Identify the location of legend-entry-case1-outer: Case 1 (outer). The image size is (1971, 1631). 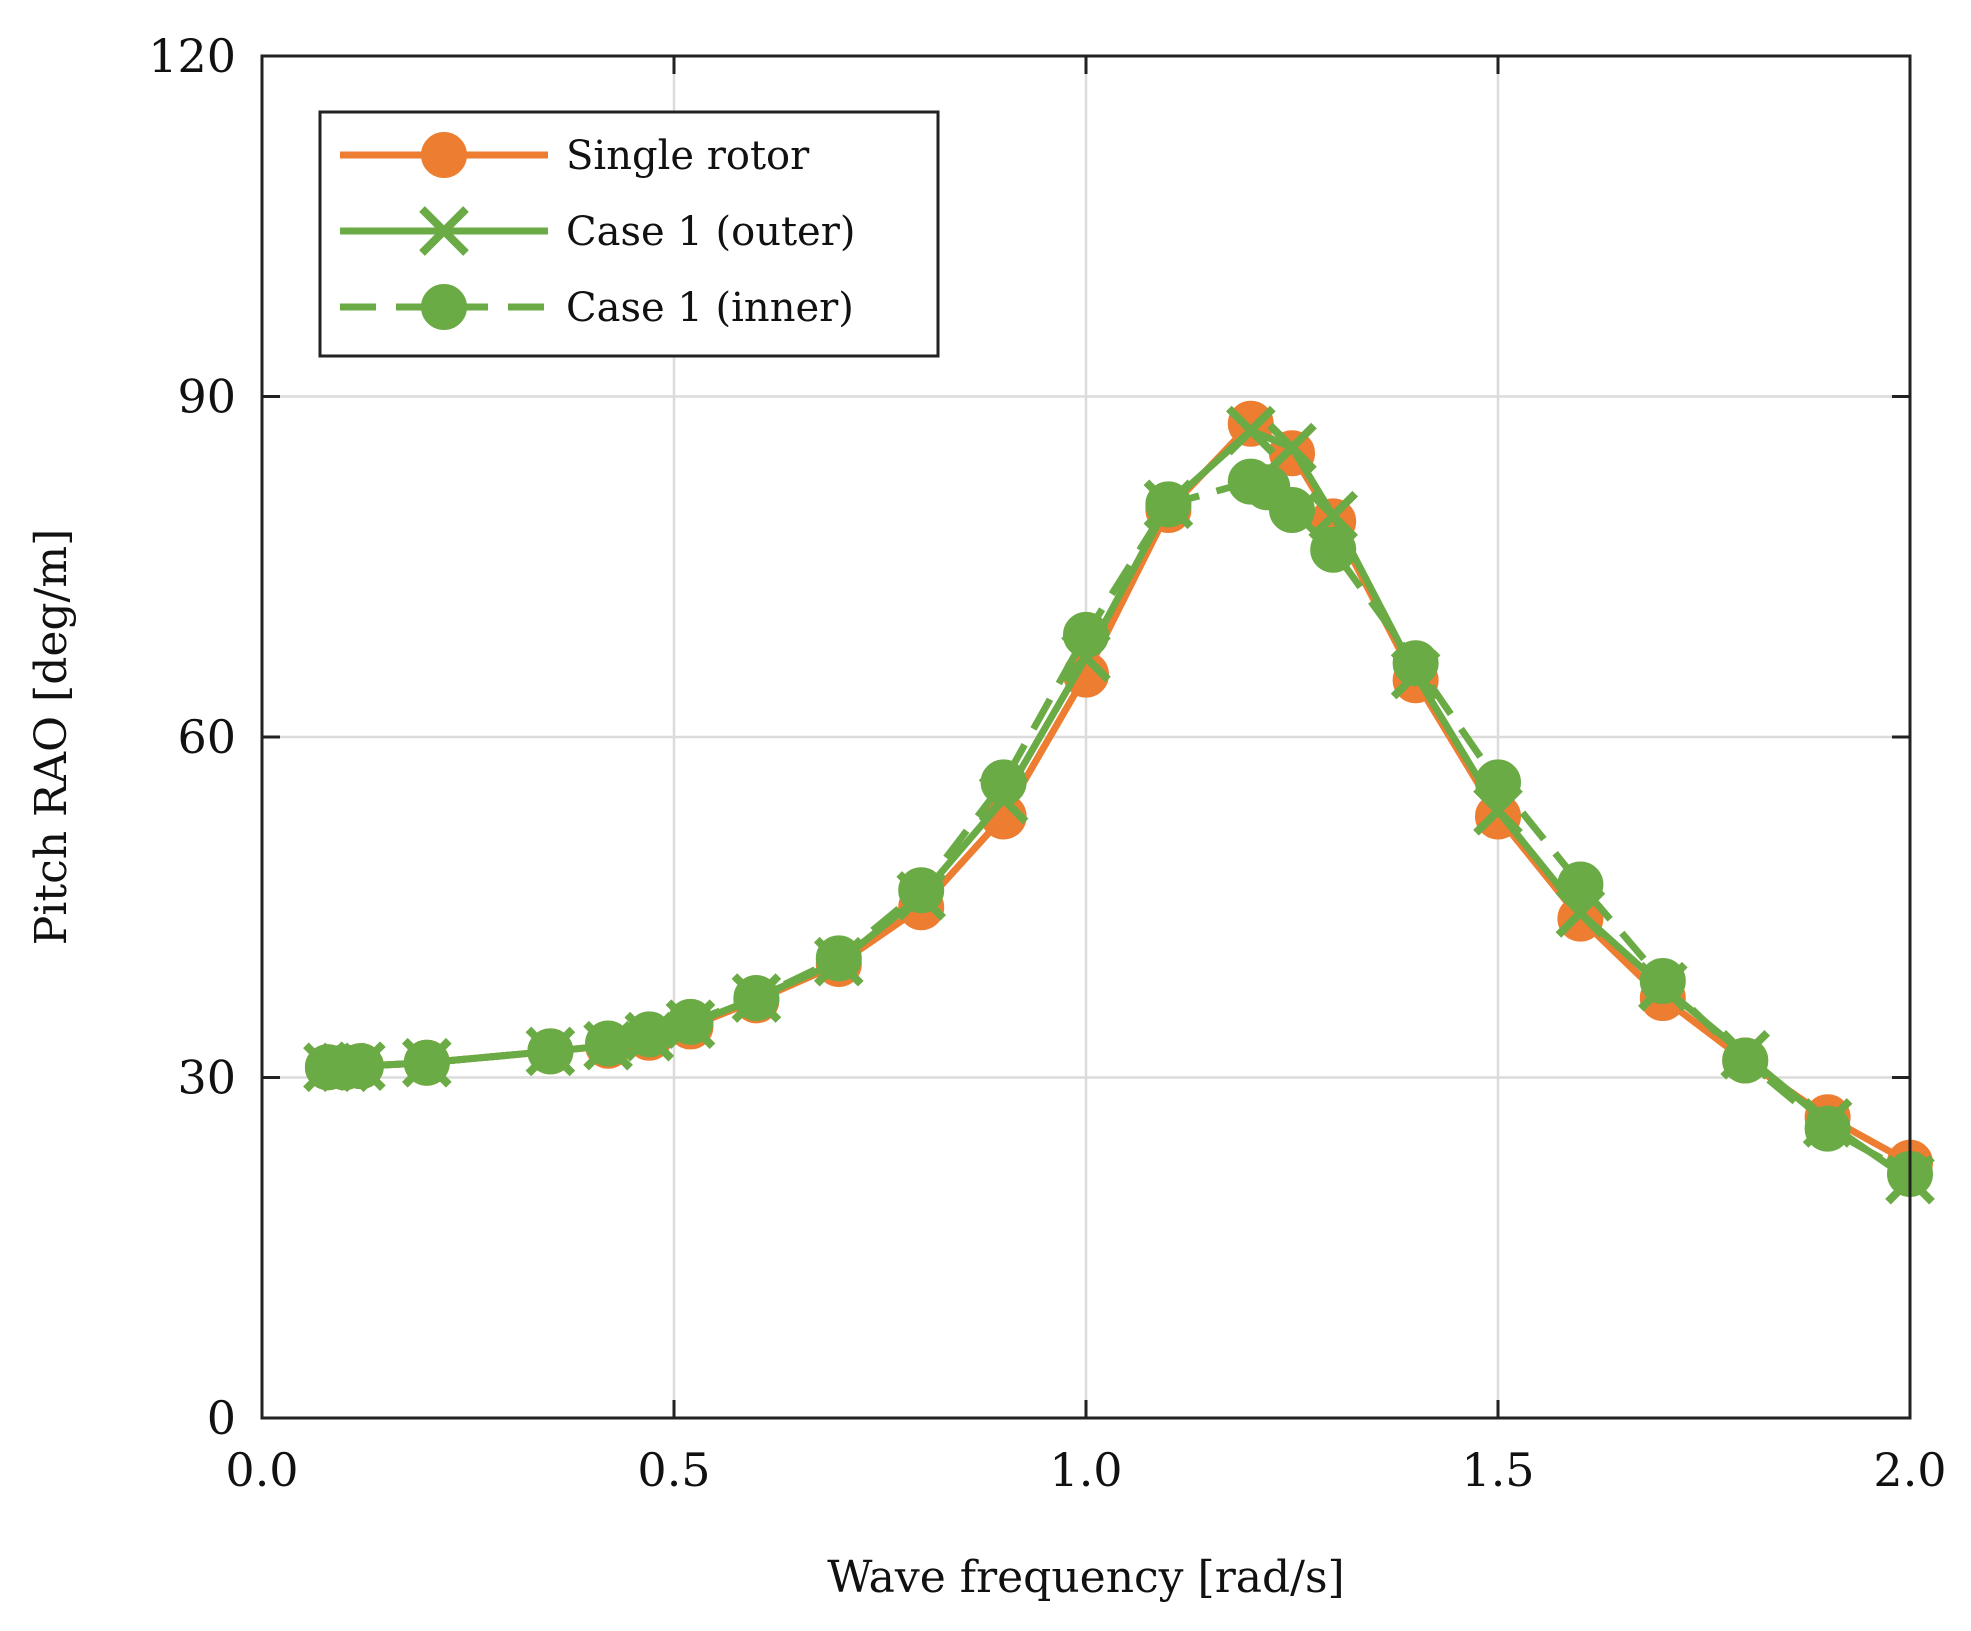
(597, 231).